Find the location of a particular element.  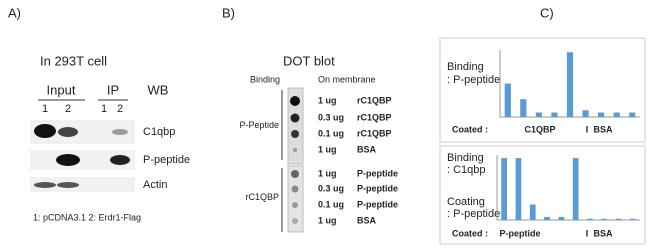

panel-label: C) is located at coordinates (547, 12).